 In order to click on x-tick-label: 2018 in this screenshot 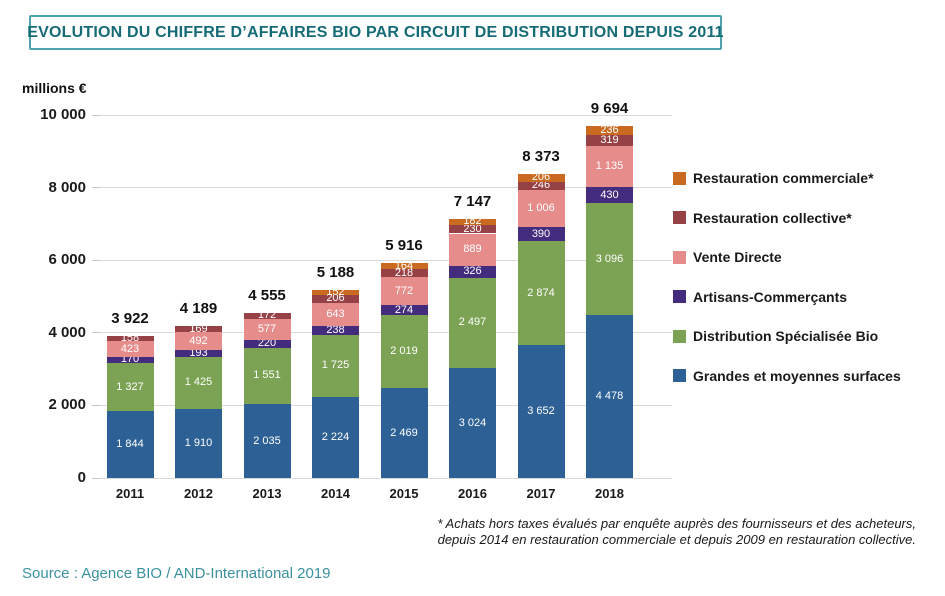, I will do `click(609, 493)`.